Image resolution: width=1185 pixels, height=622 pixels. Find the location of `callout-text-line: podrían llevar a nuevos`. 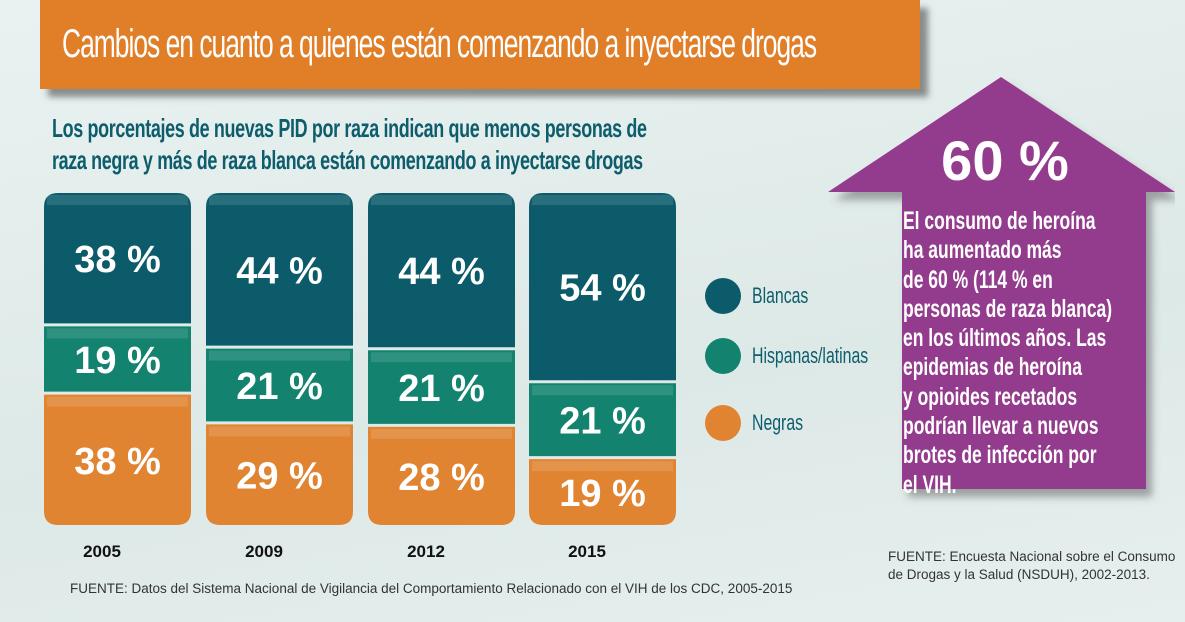

callout-text-line: podrían llevar a nuevos is located at coordinates (1001, 426).